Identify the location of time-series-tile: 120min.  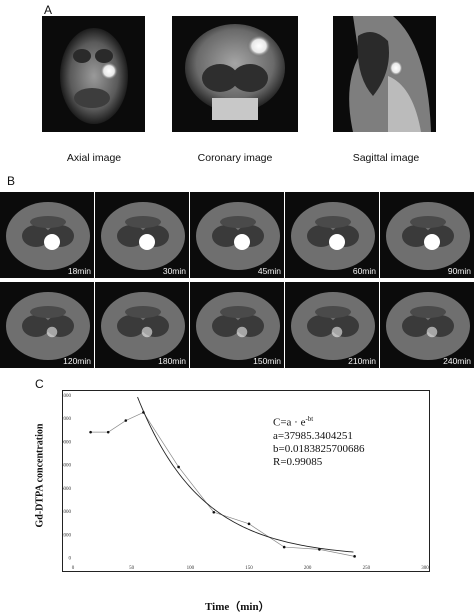
(47, 325).